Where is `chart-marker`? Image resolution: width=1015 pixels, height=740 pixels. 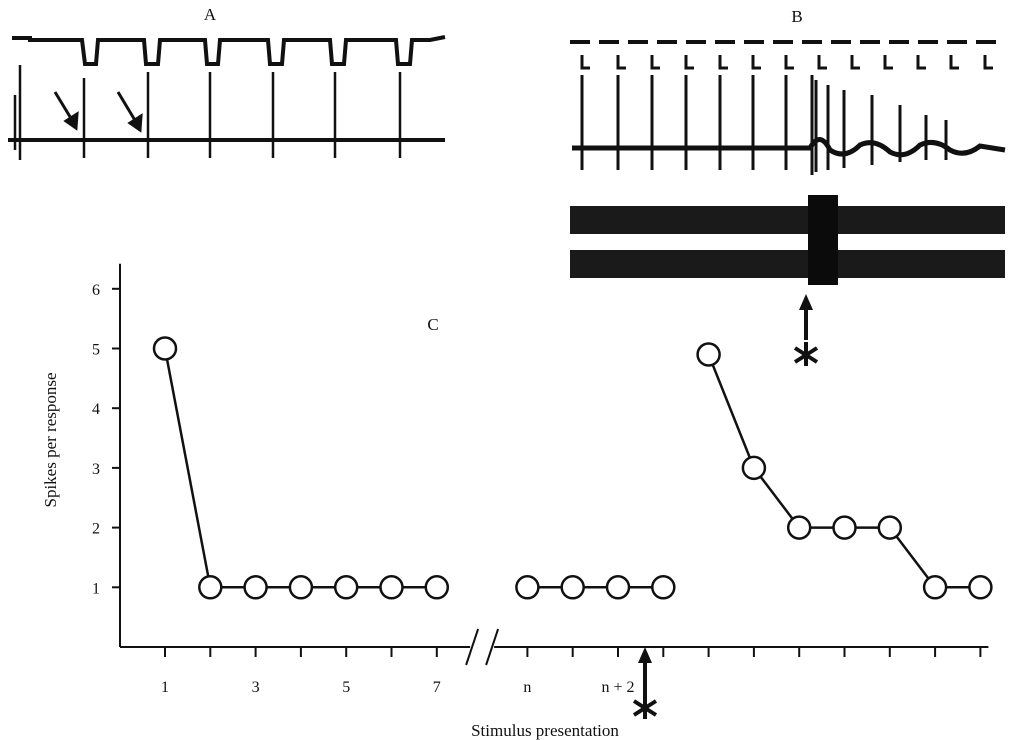 chart-marker is located at coordinates (645, 683).